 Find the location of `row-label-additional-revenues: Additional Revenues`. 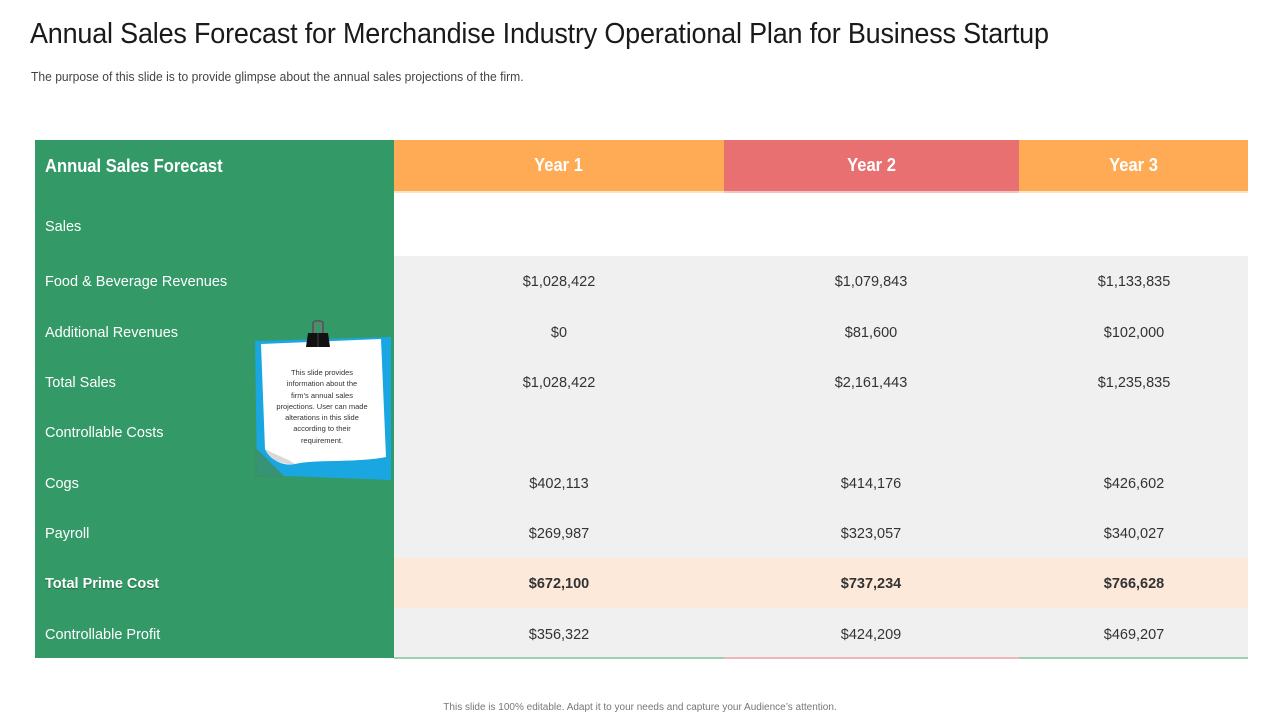

row-label-additional-revenues: Additional Revenues is located at coordinates (112, 333).